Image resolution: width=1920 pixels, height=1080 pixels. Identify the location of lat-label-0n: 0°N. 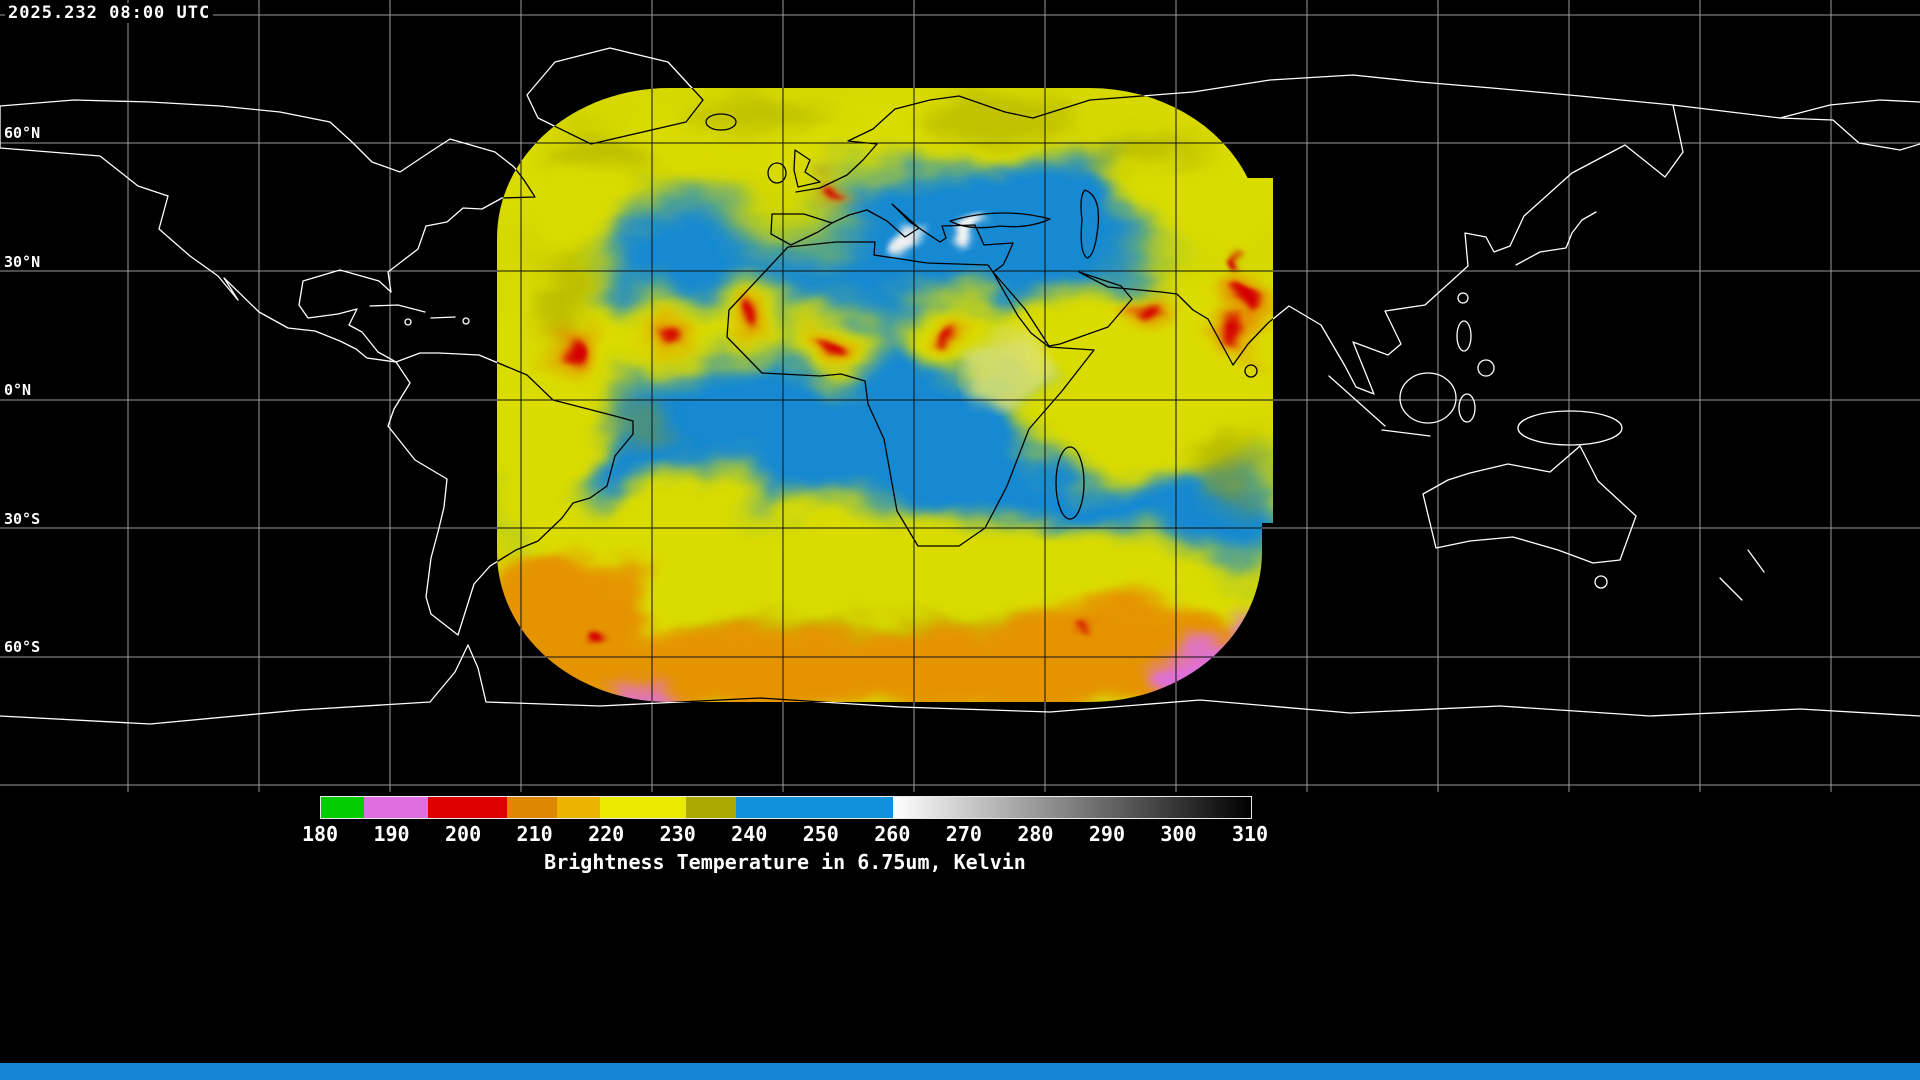
(18, 390).